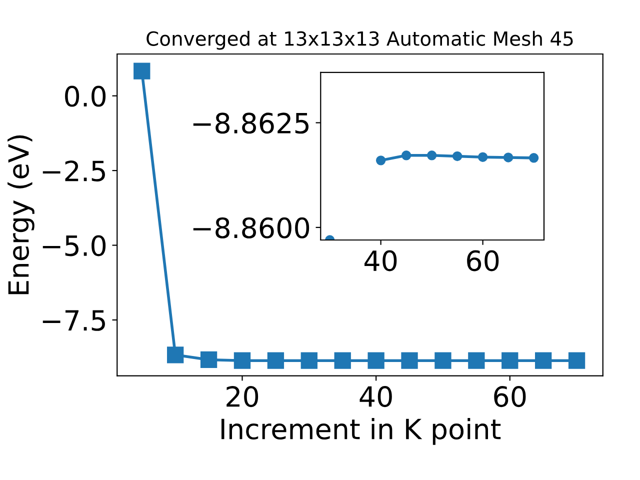  Describe the element at coordinates (359, 40) in the screenshot. I see `chart-title: Converged at 13x13x13 Automatic Mesh 45` at that location.